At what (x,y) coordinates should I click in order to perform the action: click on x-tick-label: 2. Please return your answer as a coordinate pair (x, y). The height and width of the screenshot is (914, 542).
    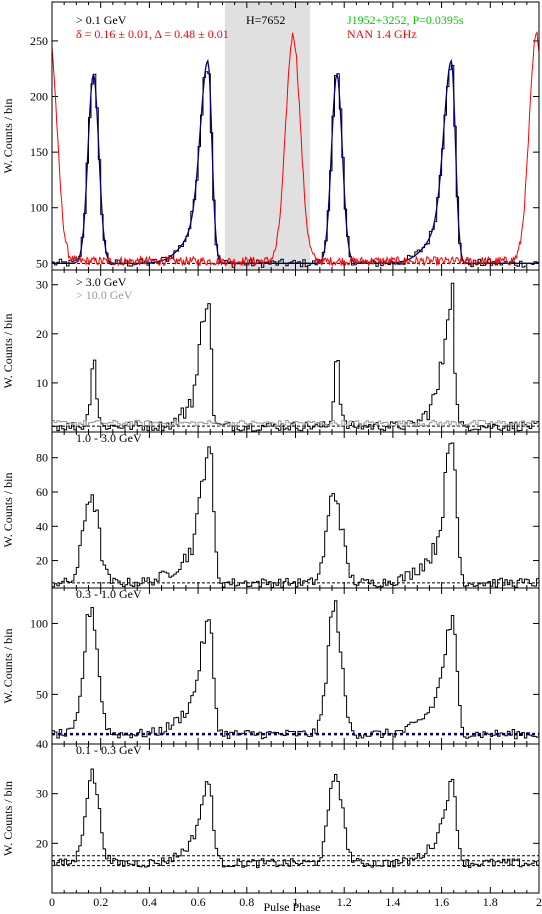
    Looking at the image, I should click on (539, 902).